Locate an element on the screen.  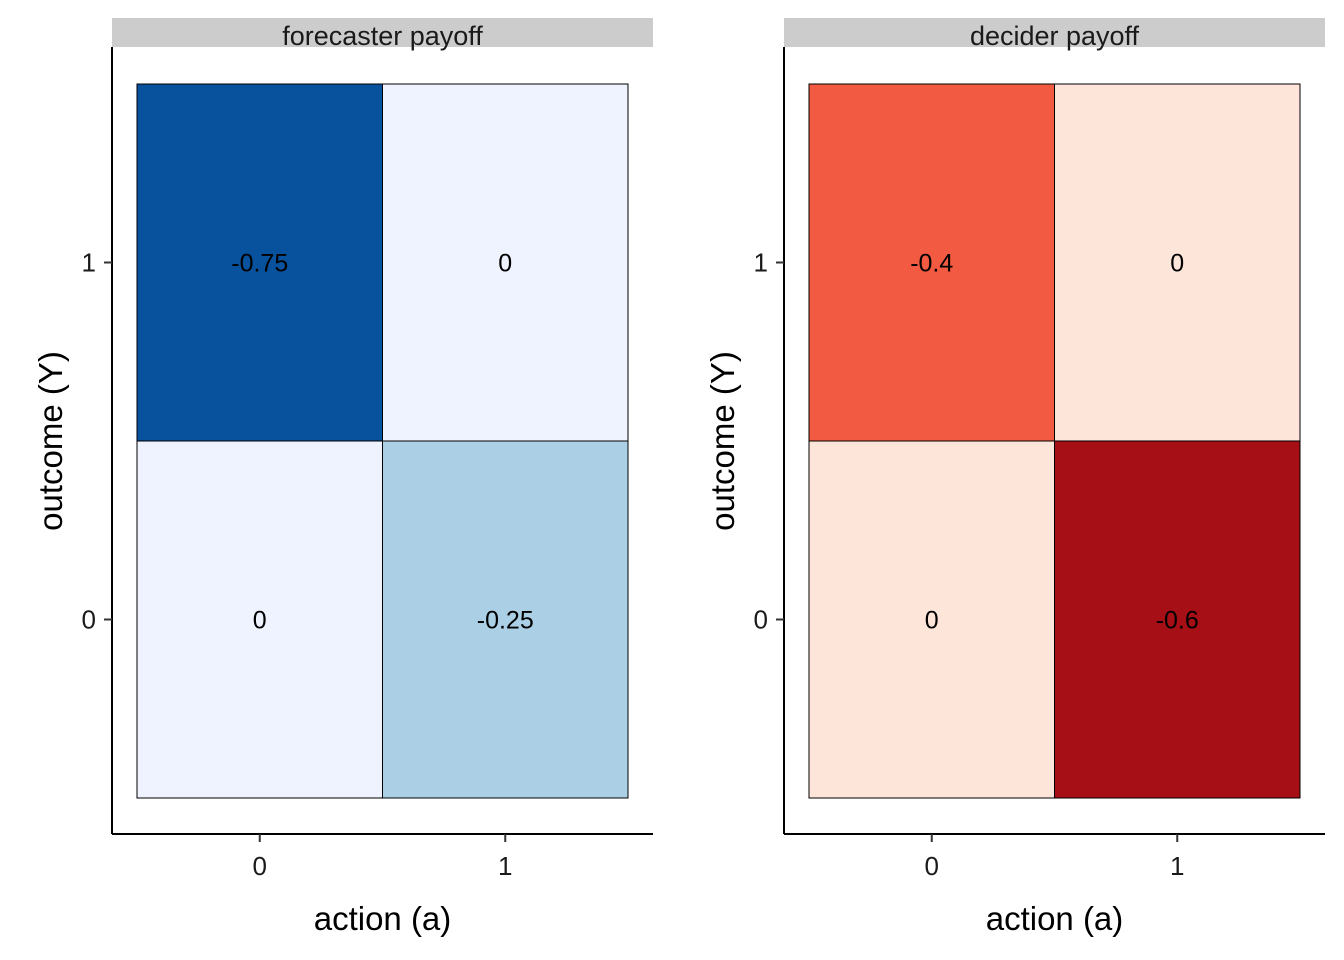
panel-1-tile-label-x1-y0: -0.25 is located at coordinates (505, 621).